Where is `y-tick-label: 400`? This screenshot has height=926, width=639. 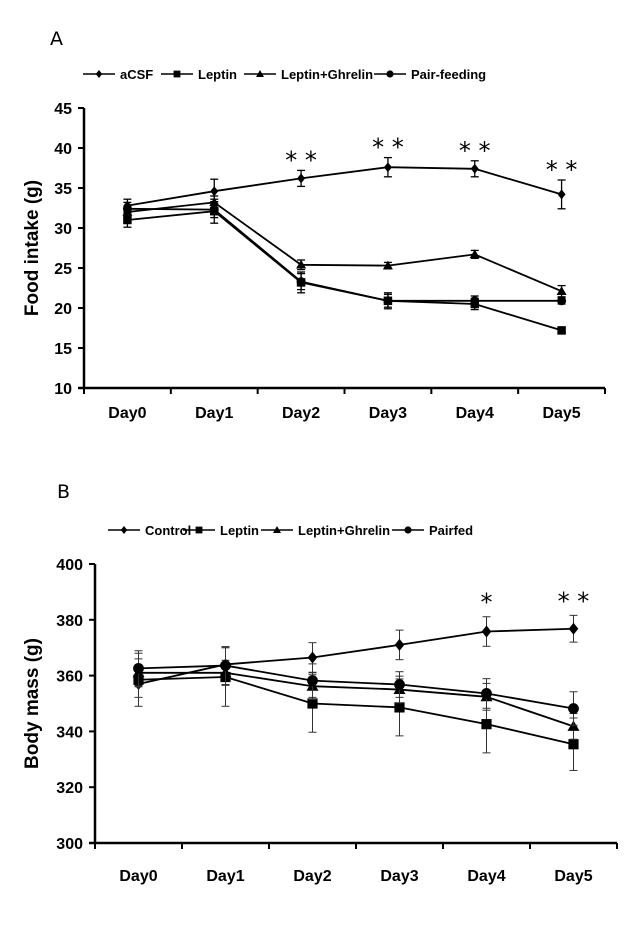
y-tick-label: 400 is located at coordinates (69, 565).